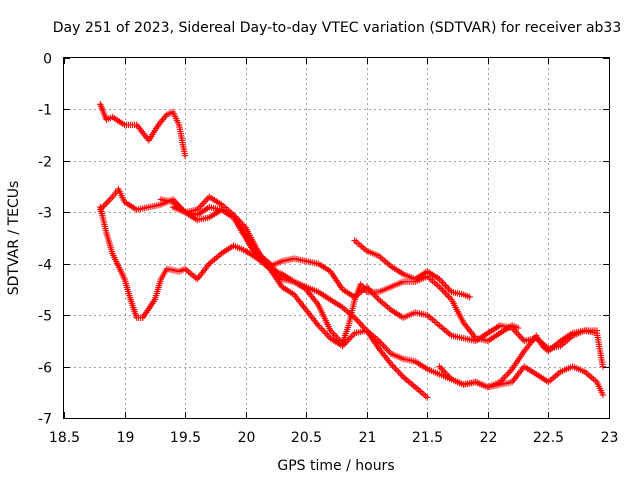 The image size is (640, 480). What do you see at coordinates (14, 238) in the screenshot?
I see `y-axis-label: SDTVAR / TECUs` at bounding box center [14, 238].